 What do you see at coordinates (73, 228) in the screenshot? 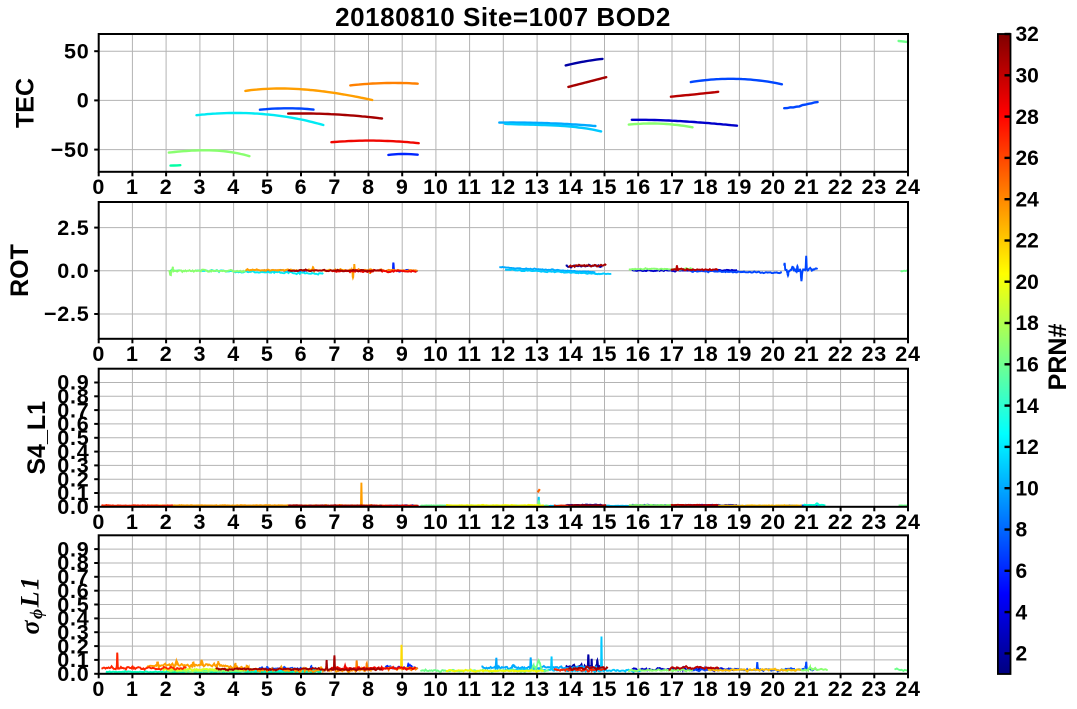
I see `svg-text: 2.5` at bounding box center [73, 228].